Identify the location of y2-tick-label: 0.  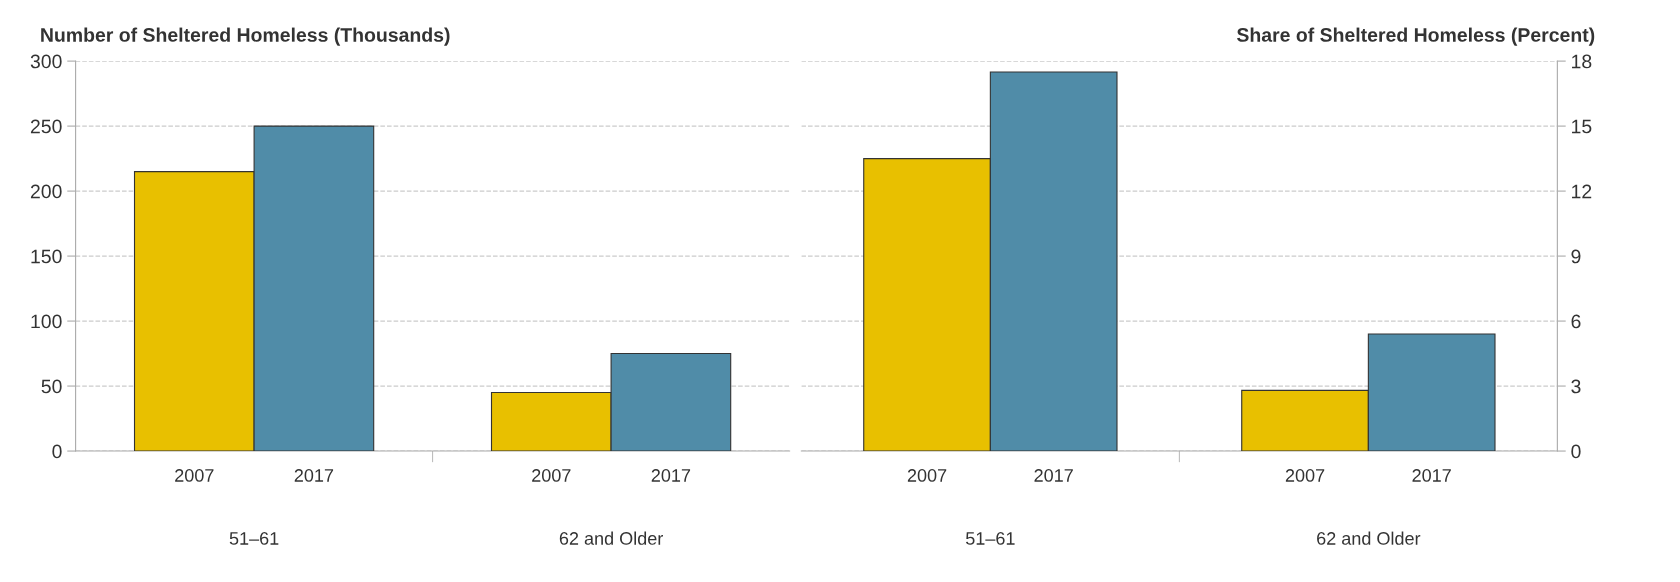
(1576, 451).